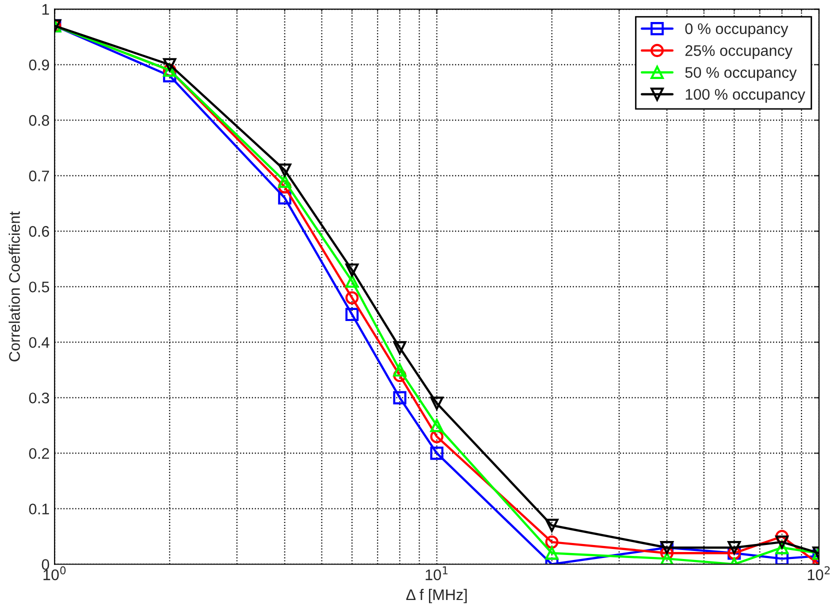  What do you see at coordinates (39, 176) in the screenshot?
I see `y-tick-label: 0.7` at bounding box center [39, 176].